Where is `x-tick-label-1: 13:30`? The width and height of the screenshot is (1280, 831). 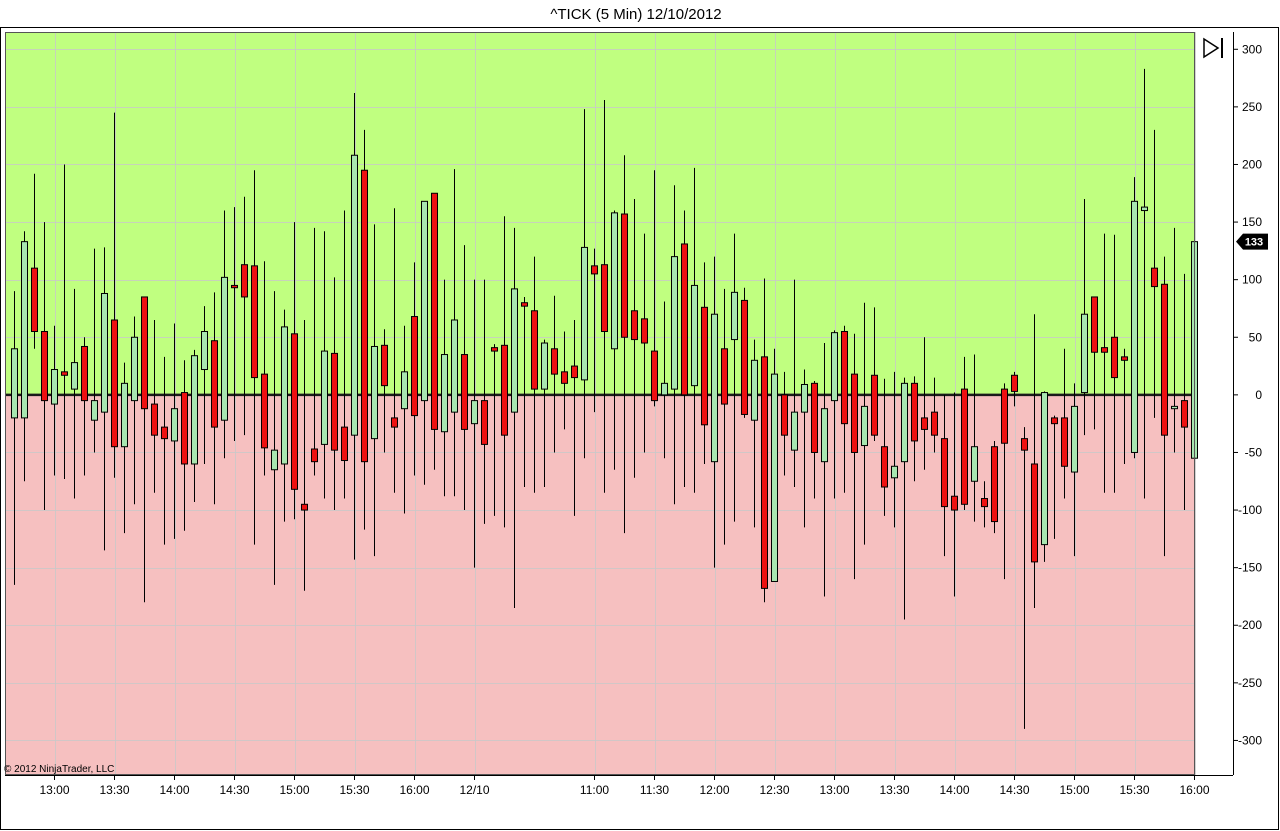
x-tick-label-1: 13:30 is located at coordinates (114, 790).